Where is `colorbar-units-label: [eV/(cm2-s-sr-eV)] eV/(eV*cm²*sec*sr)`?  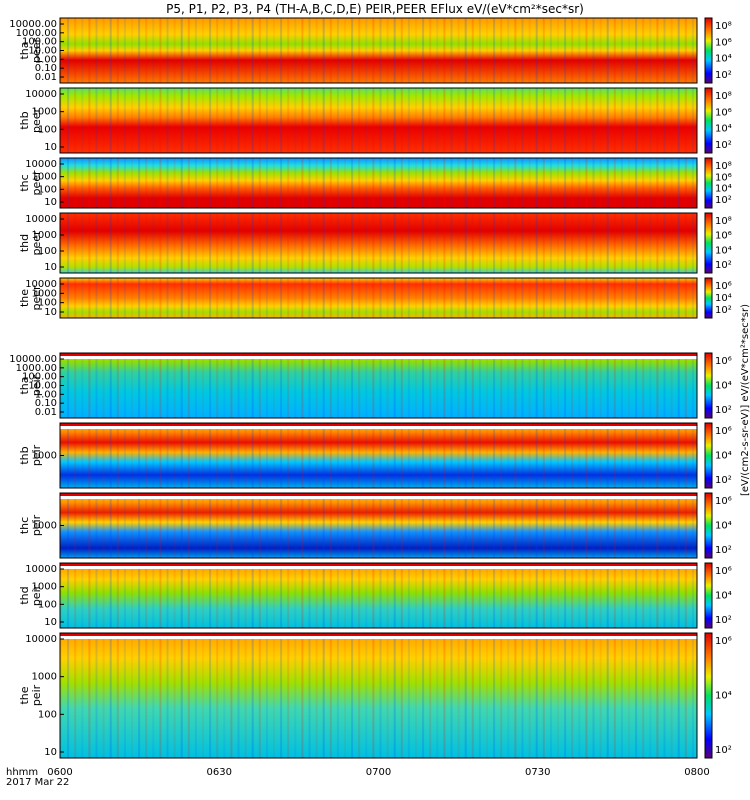 colorbar-units-label: [eV/(cm2-s-sr-eV)] eV/(eV*cm²*sec*sr) is located at coordinates (745, 400).